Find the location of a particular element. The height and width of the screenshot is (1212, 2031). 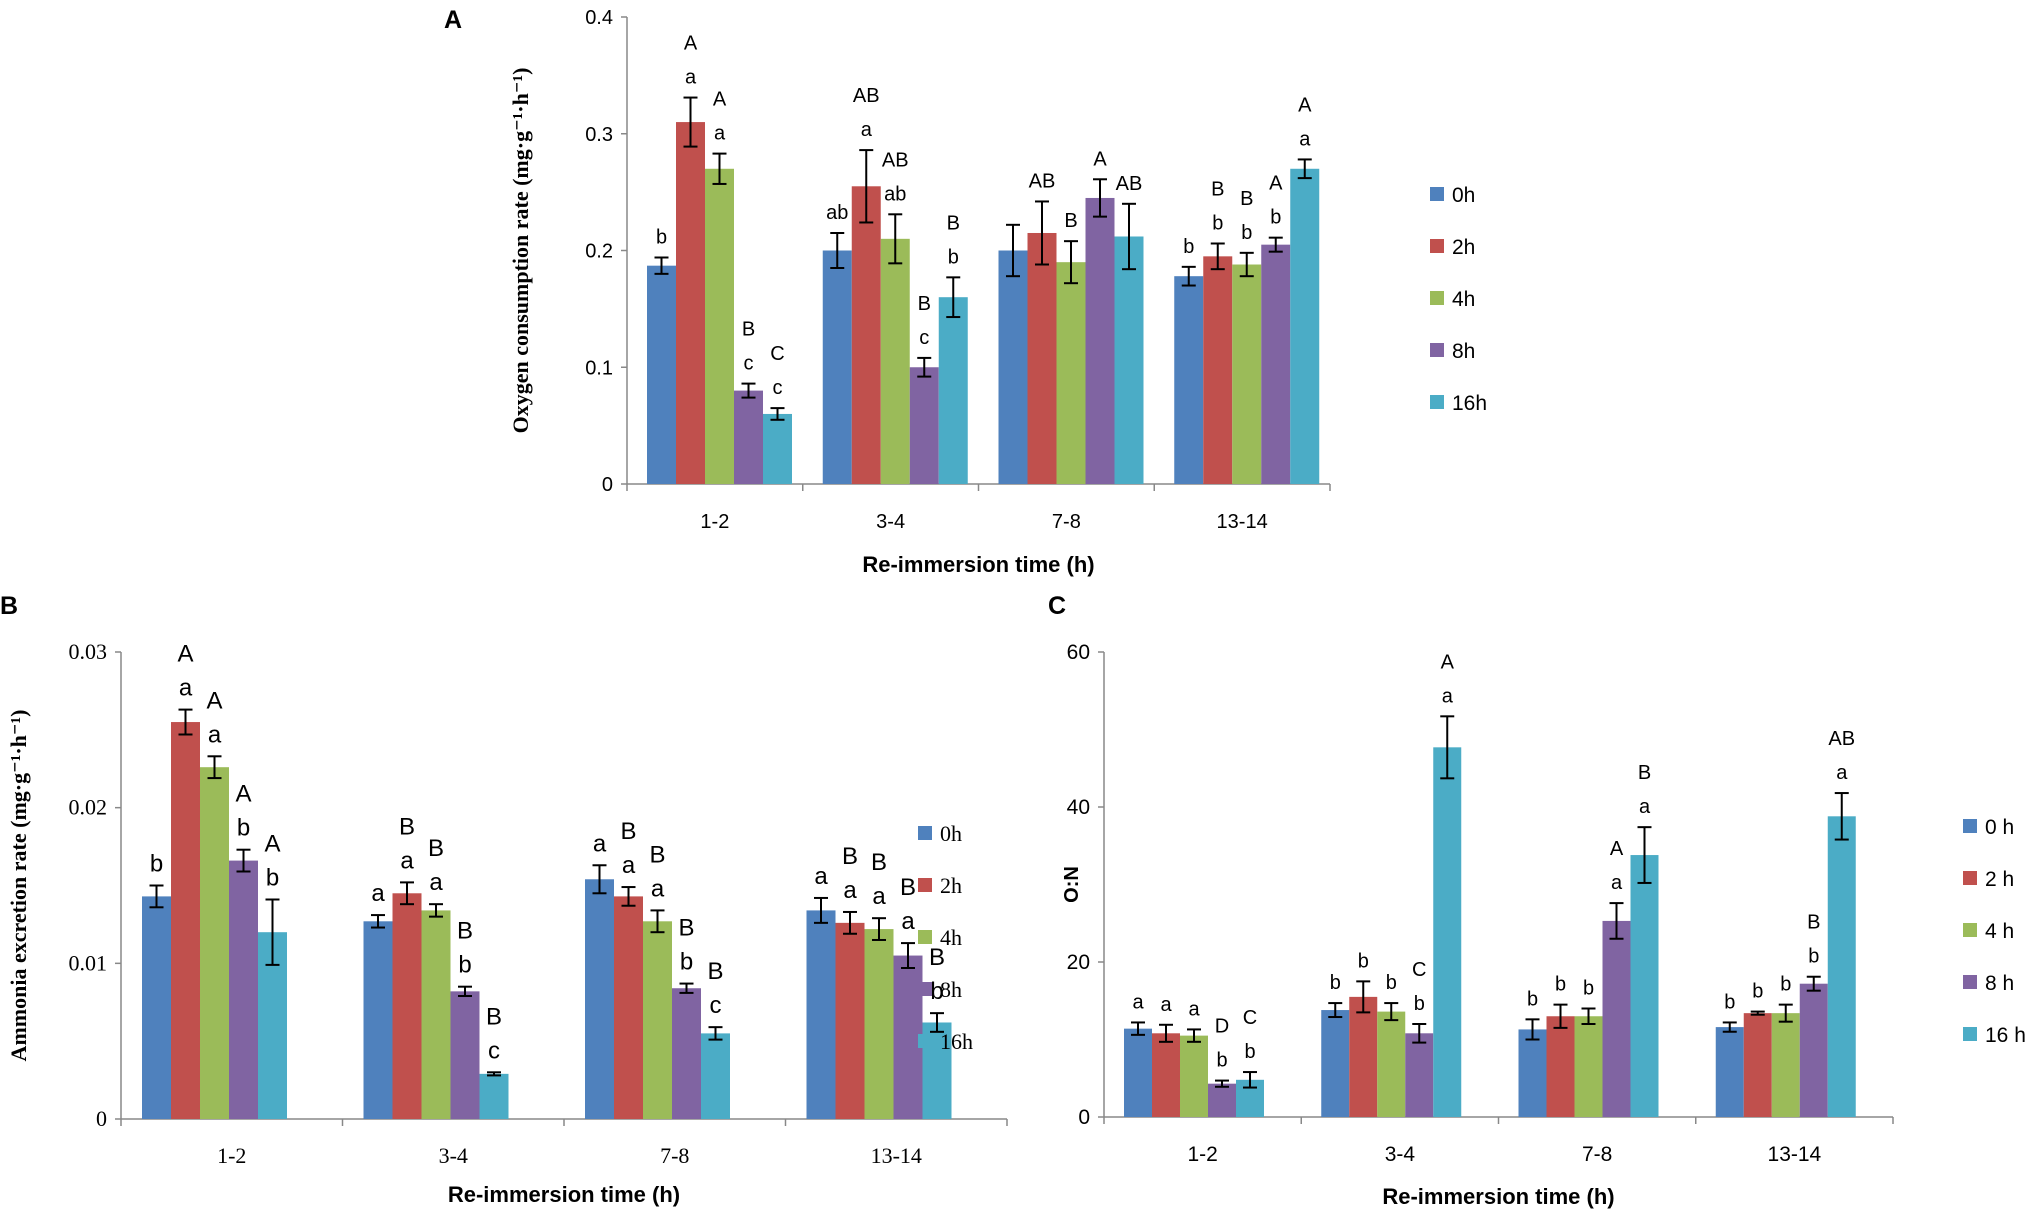

panel-a-x-axis-label: Re-immersion time (h) is located at coordinates (978, 564).